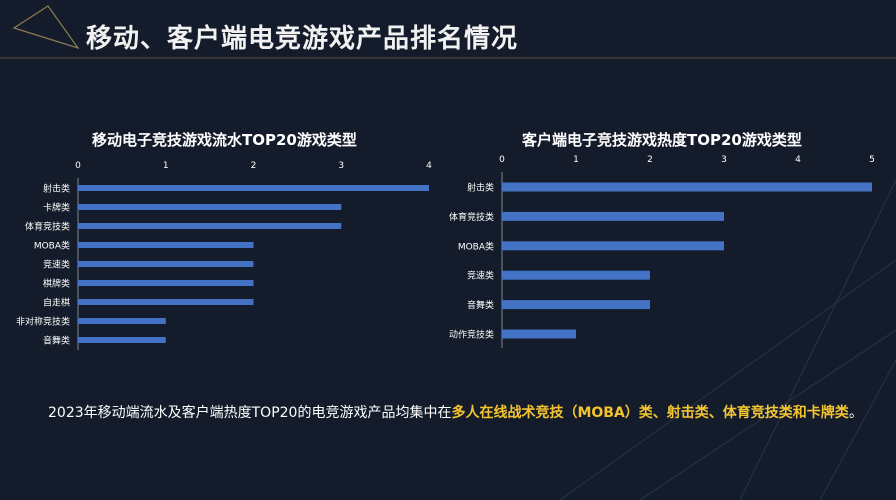 This screenshot has height=500, width=896. What do you see at coordinates (476, 246) in the screenshot?
I see `client-category-label: MOBA类` at bounding box center [476, 246].